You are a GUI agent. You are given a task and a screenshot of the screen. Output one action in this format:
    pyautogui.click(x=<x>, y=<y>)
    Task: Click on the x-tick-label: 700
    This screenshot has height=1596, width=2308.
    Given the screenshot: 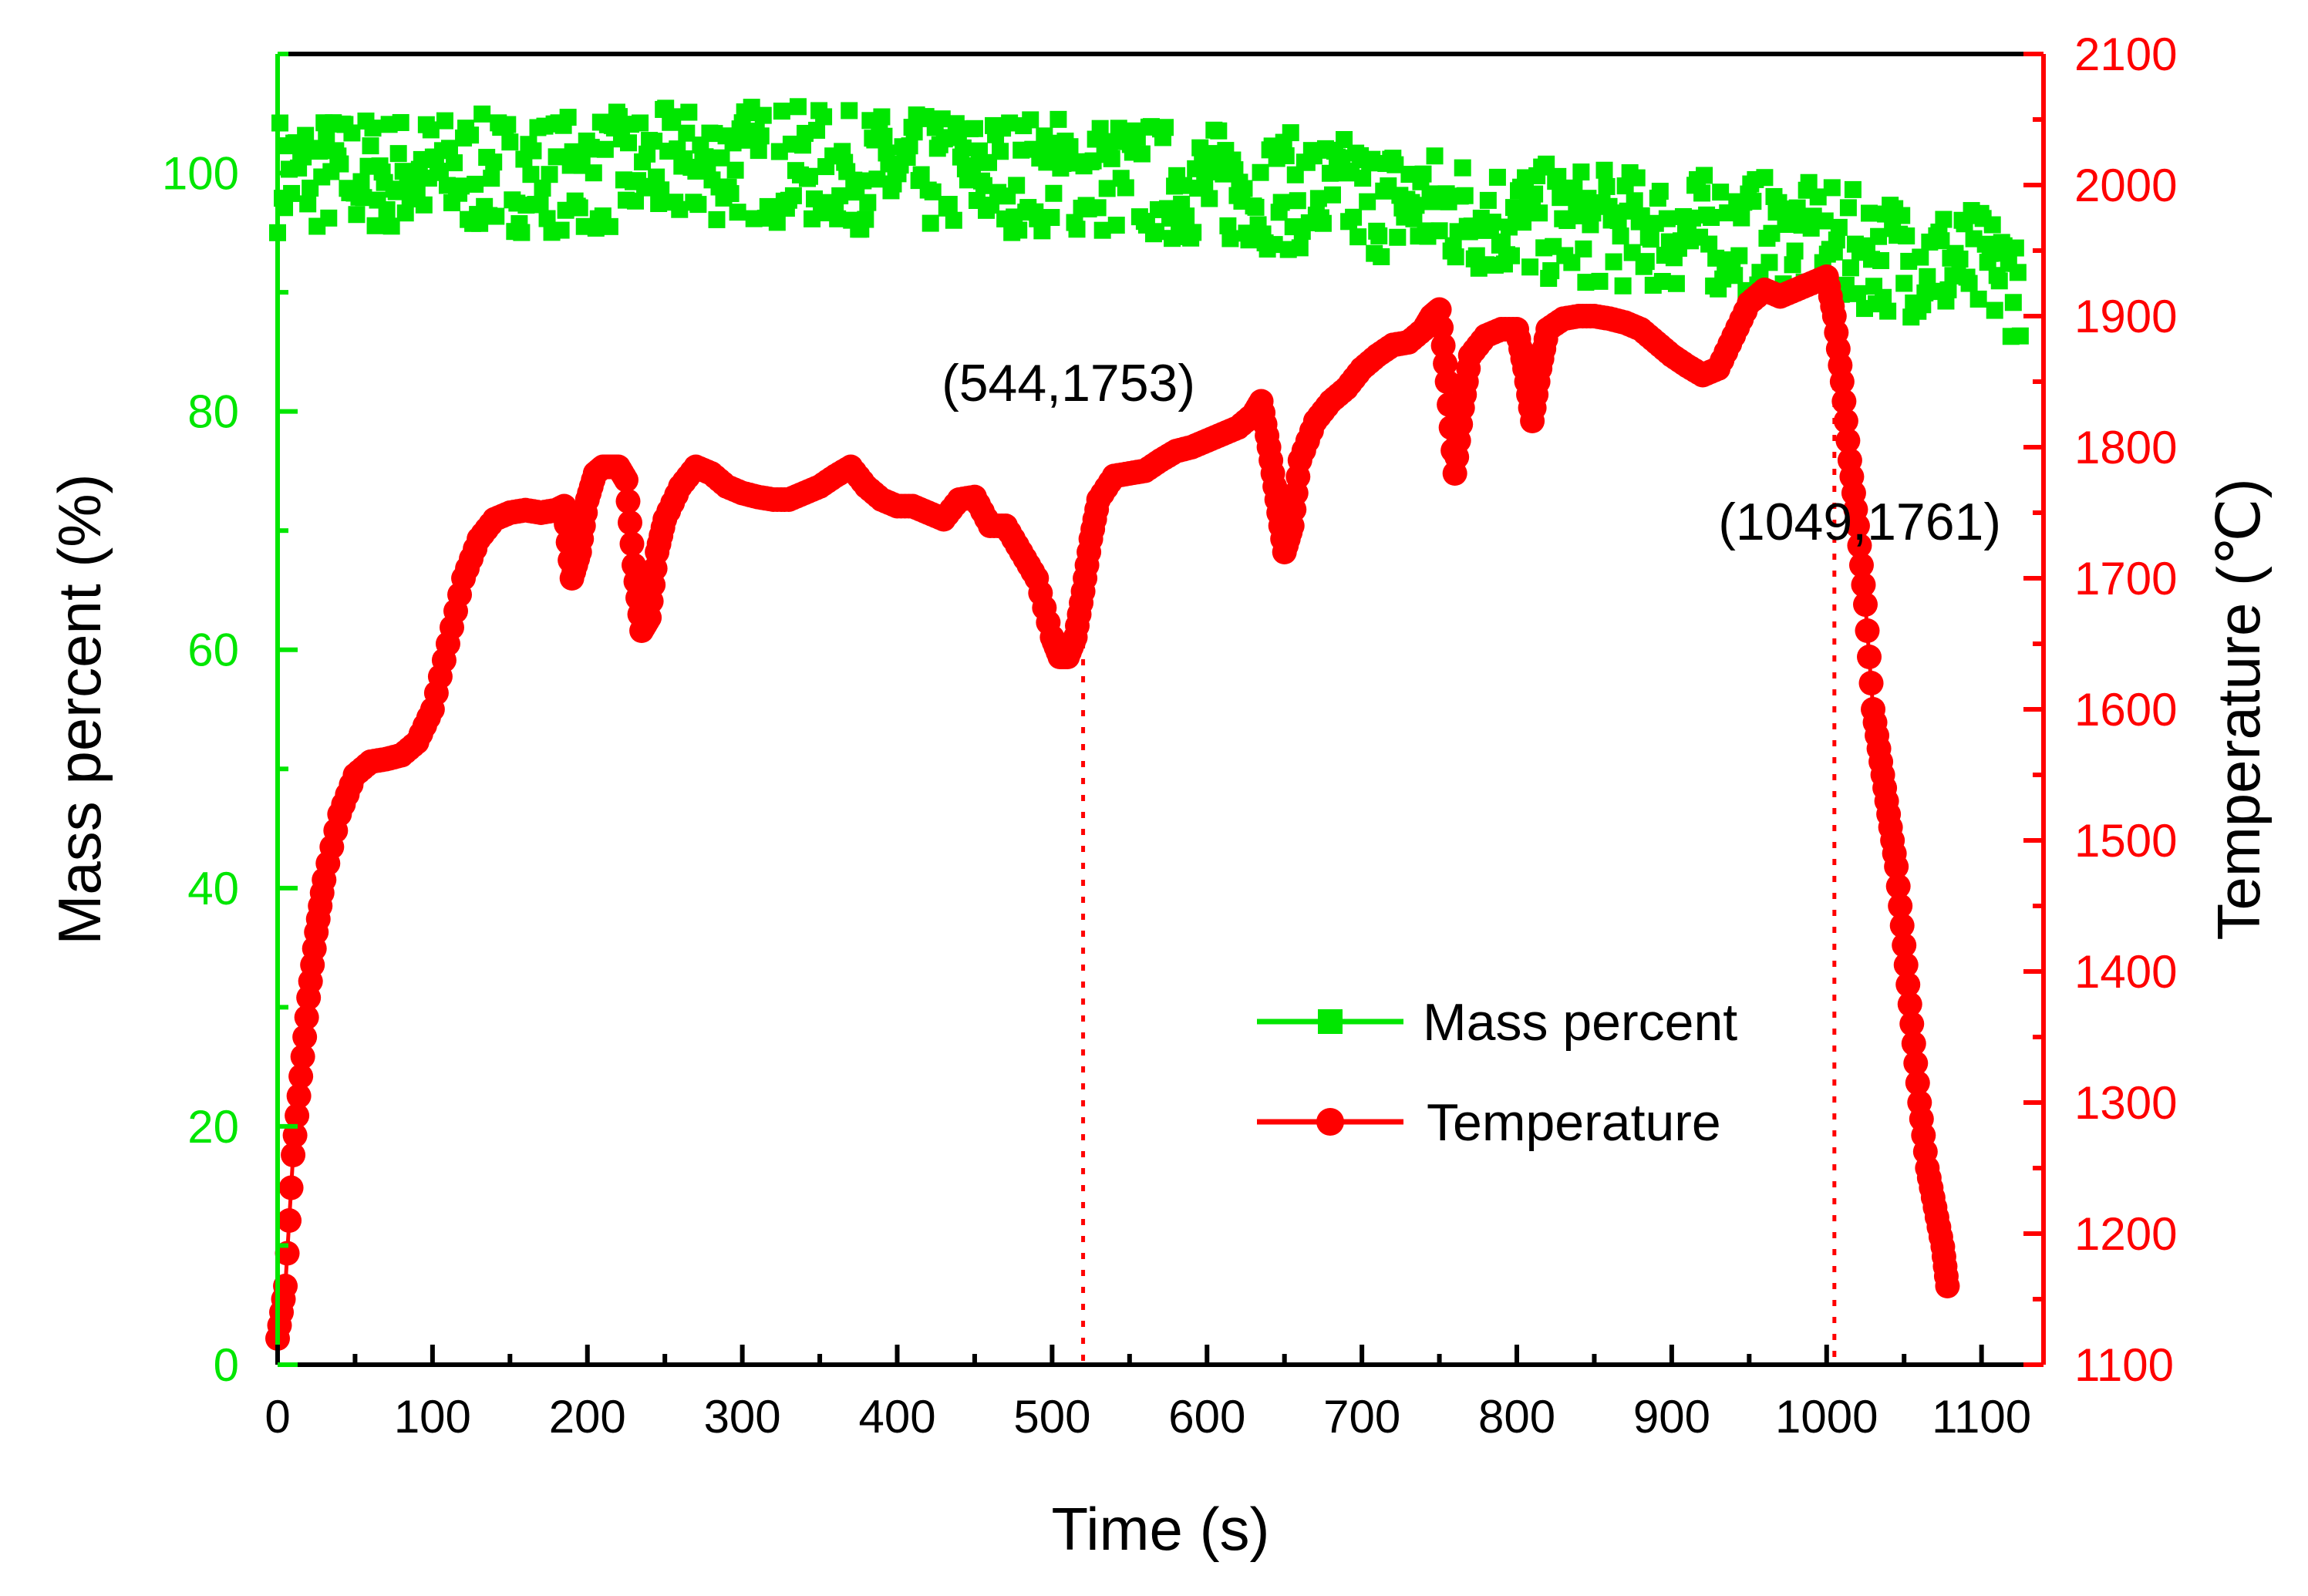 What is the action you would take?
    pyautogui.click(x=1361, y=1417)
    